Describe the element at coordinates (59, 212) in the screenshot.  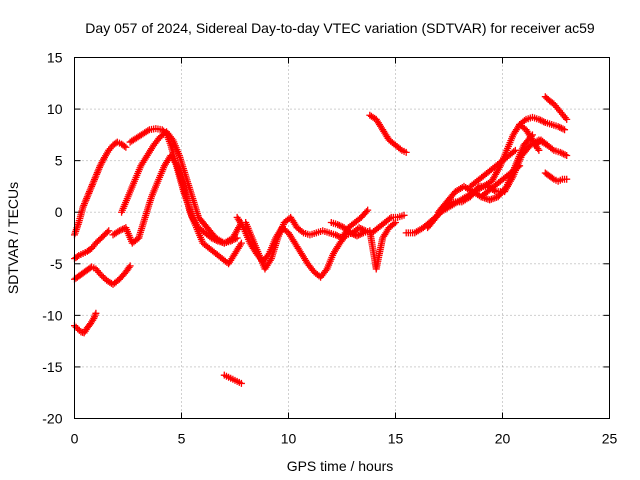
I see `y-tick-label: 0` at that location.